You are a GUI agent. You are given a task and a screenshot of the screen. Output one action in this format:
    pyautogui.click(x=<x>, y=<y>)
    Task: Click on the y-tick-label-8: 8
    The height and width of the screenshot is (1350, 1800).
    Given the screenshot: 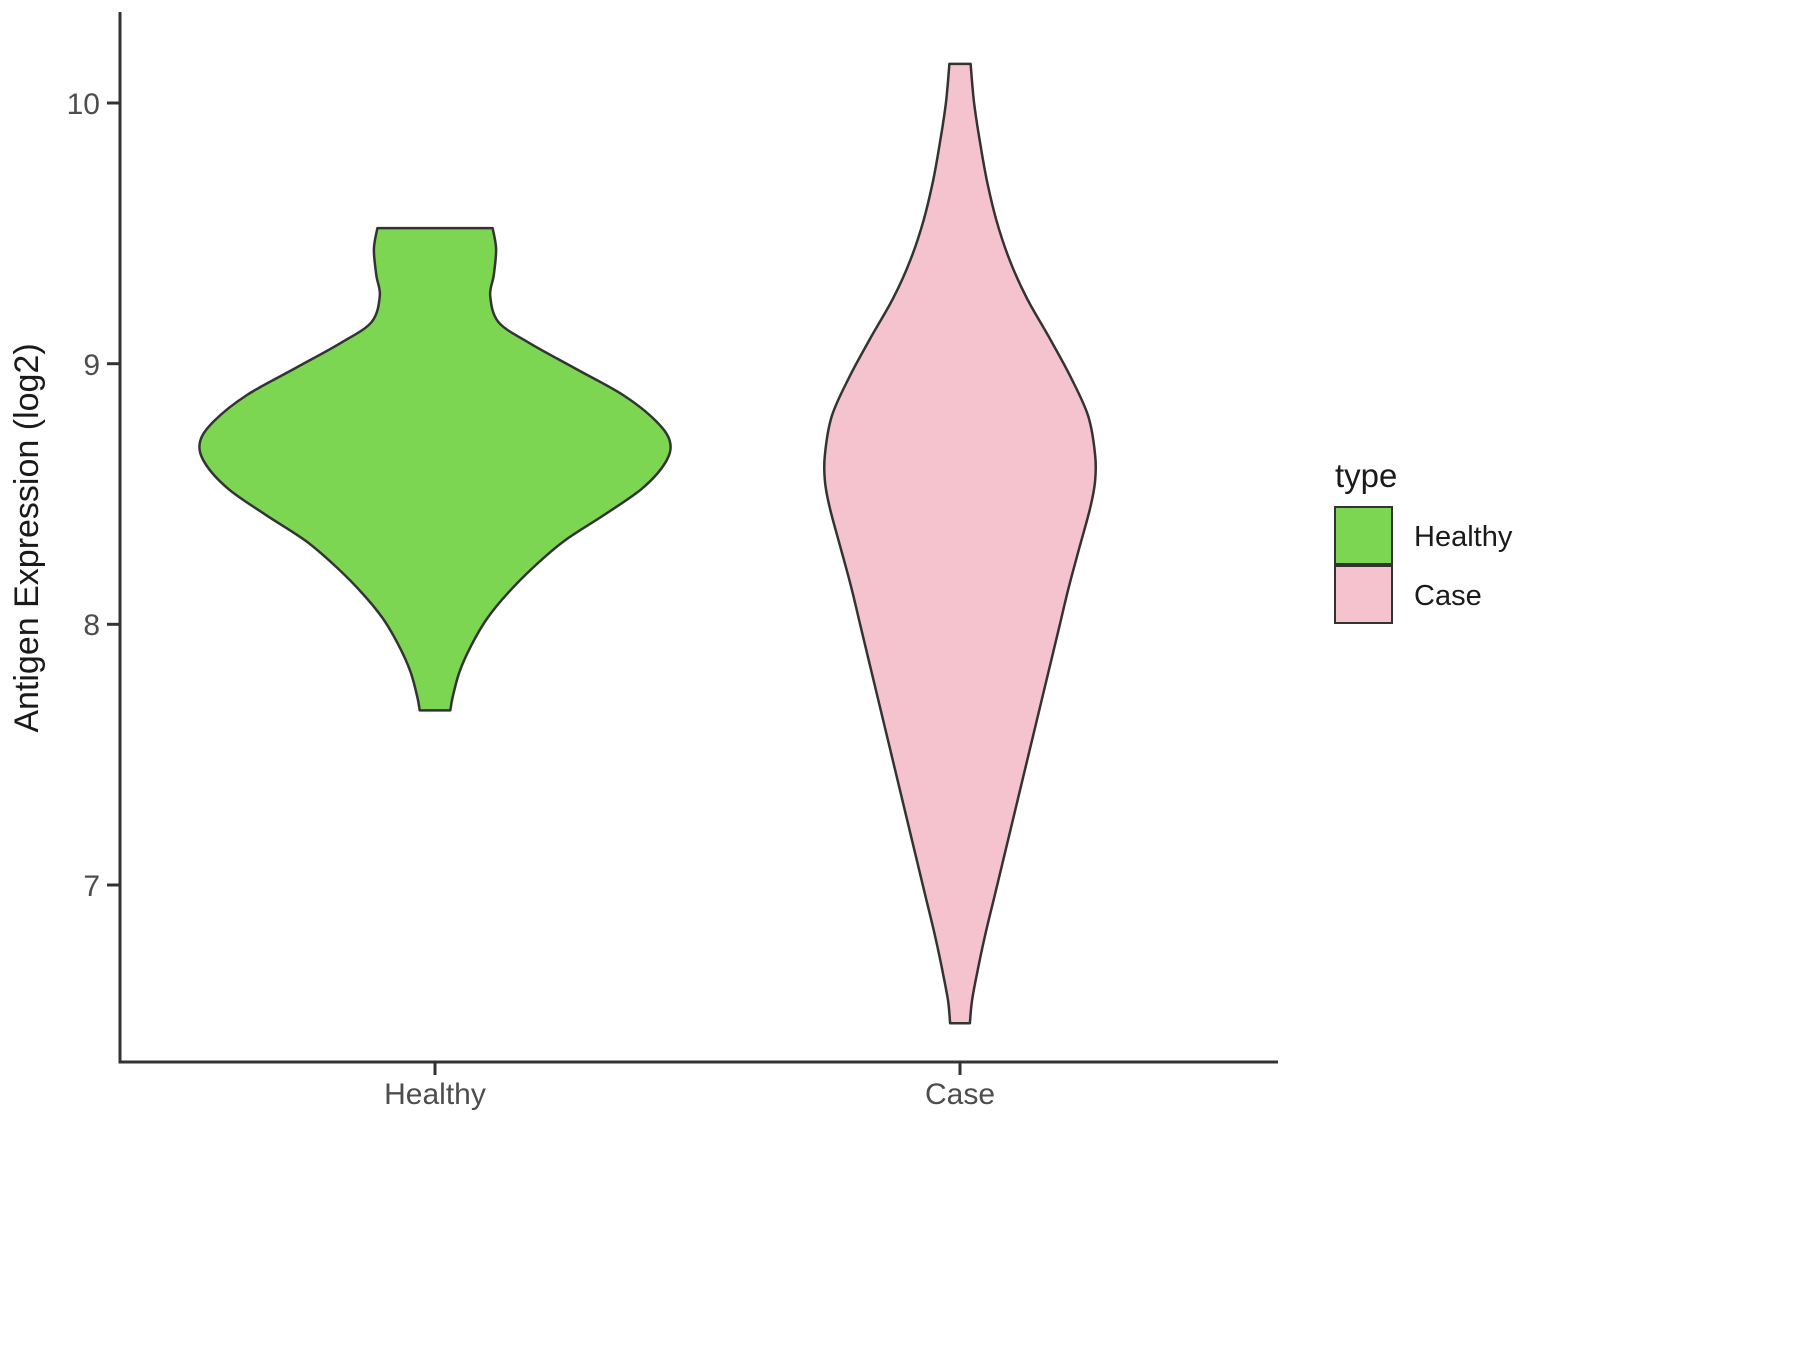 What is the action you would take?
    pyautogui.click(x=91, y=625)
    